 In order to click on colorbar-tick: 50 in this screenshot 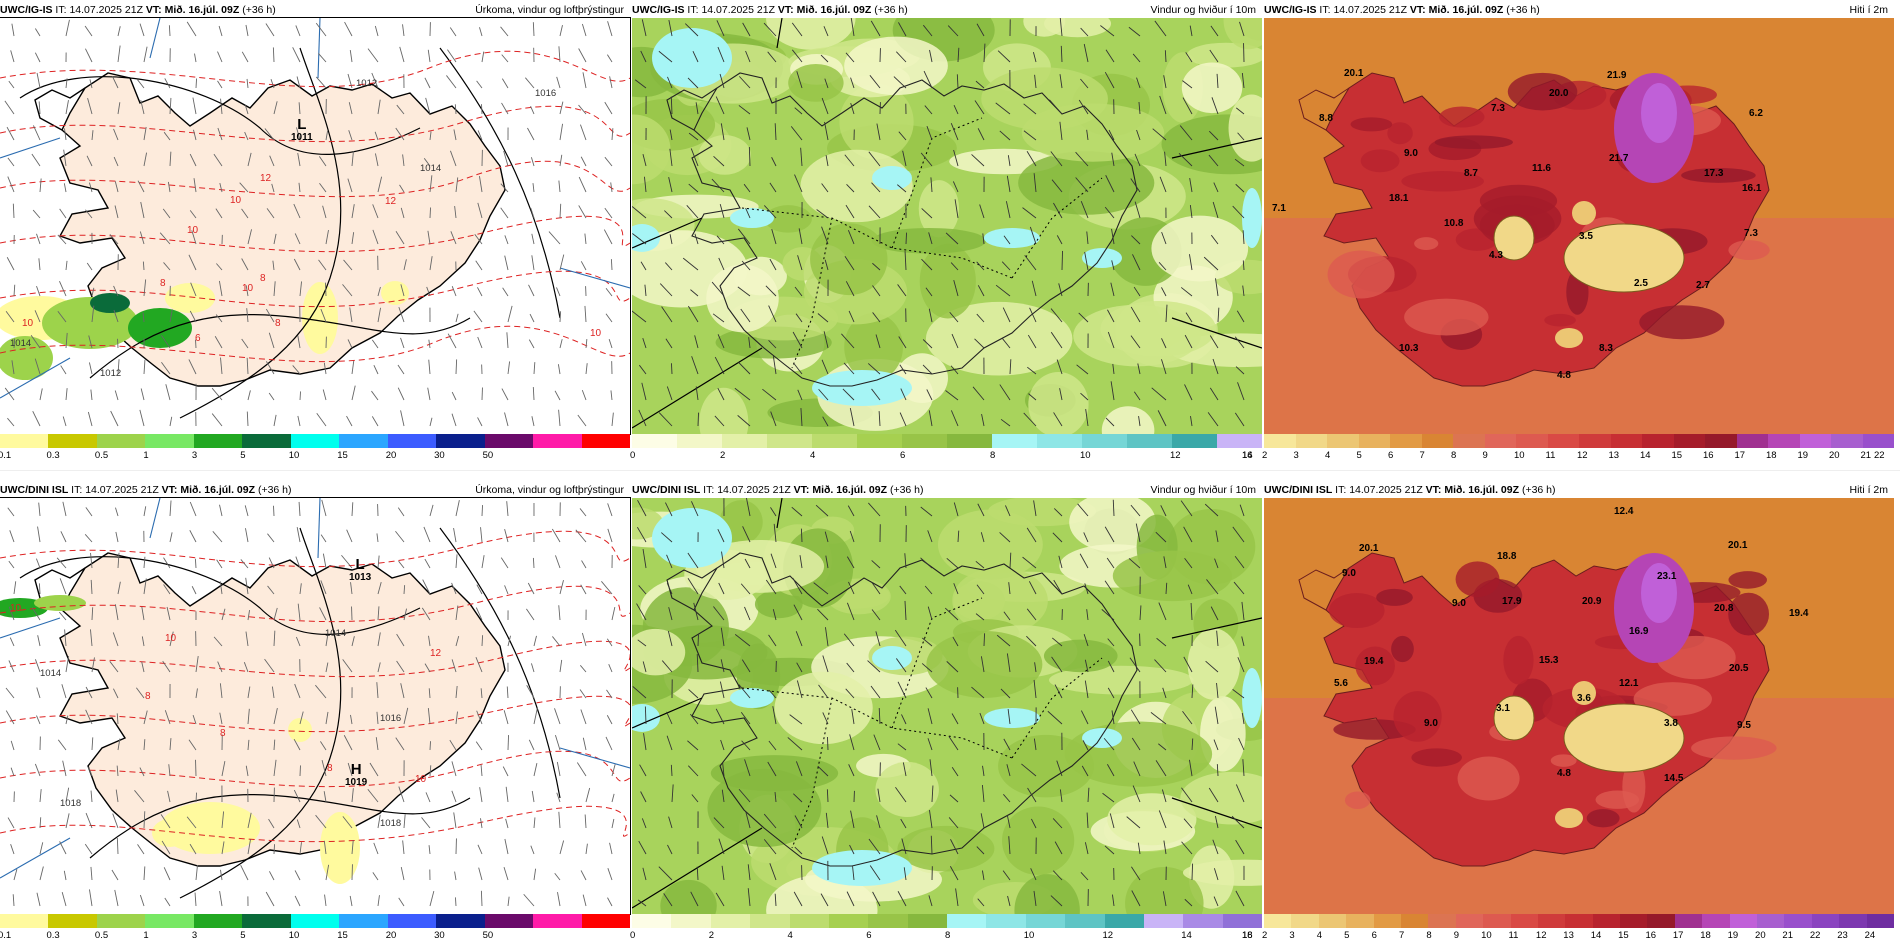, I will do `click(488, 935)`.